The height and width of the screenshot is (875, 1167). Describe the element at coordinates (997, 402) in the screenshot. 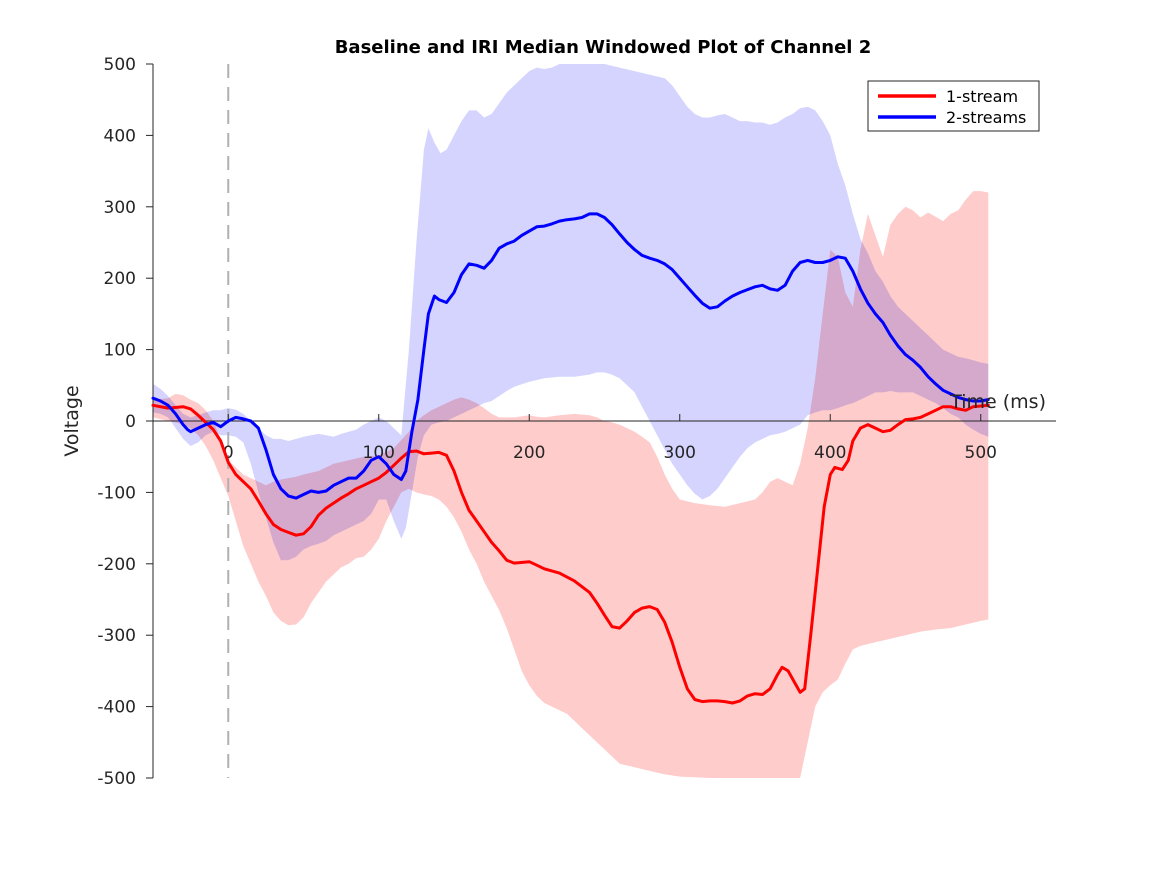

I see `x-axis-label: Time (ms)` at that location.